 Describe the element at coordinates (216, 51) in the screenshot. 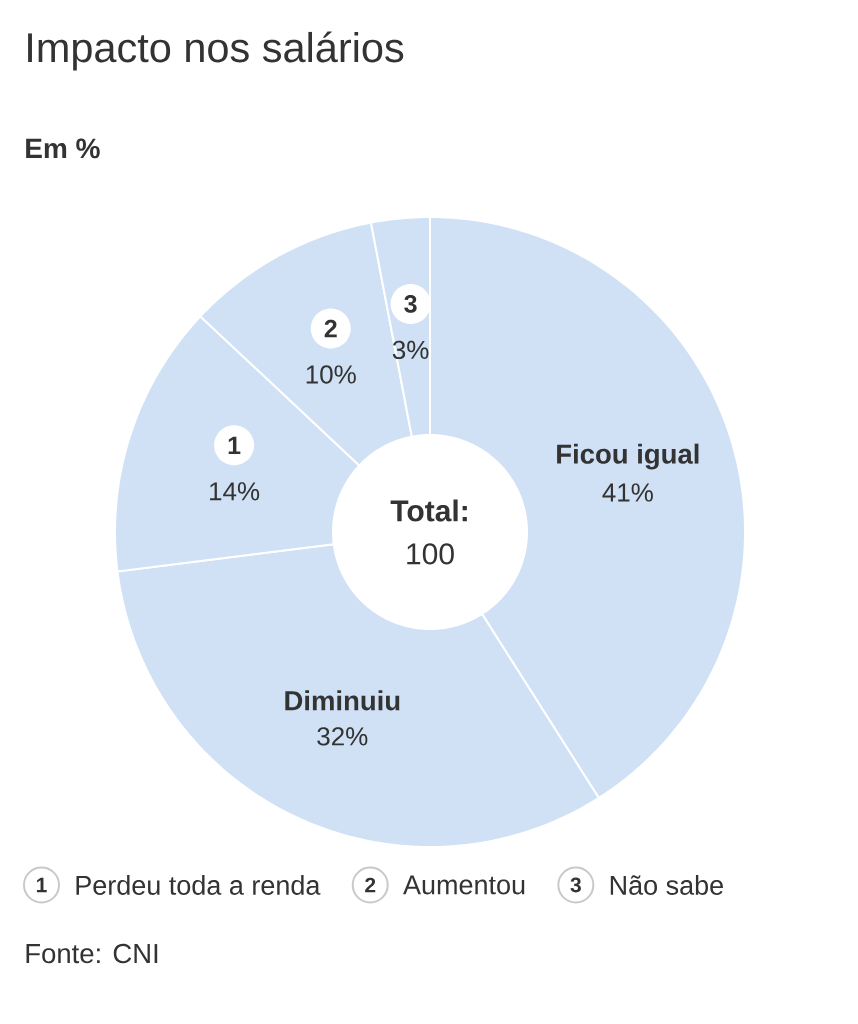

I see `chart-title: Impacto nos salários` at that location.